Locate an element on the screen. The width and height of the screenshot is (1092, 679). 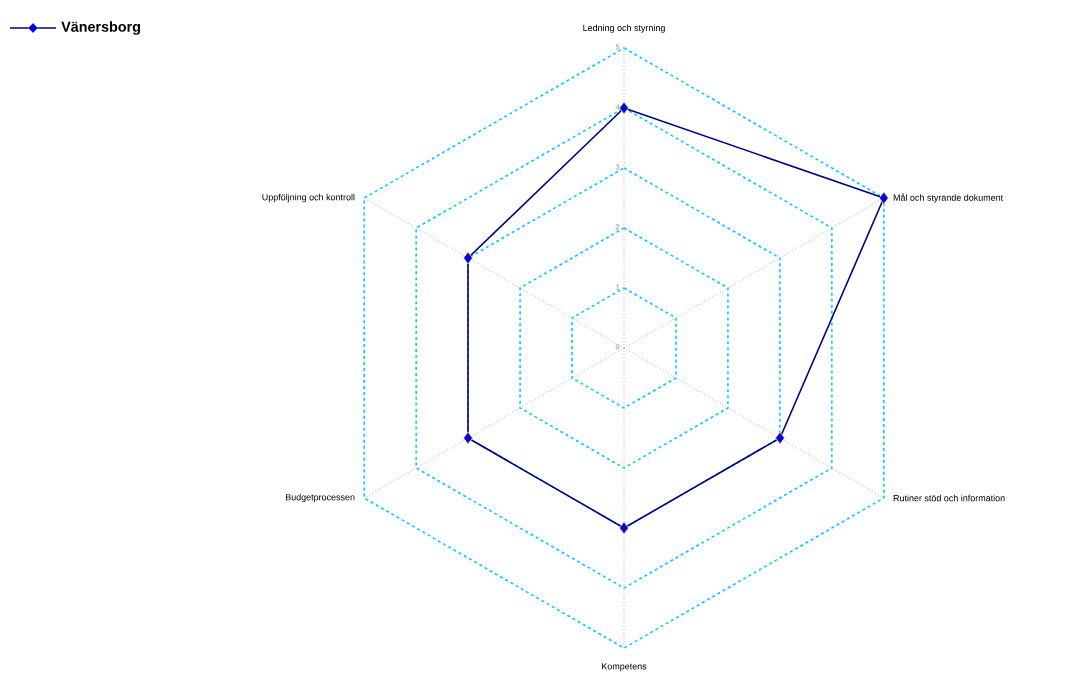
spoke-label: Uppföljning och kontroll is located at coordinates (308, 198).